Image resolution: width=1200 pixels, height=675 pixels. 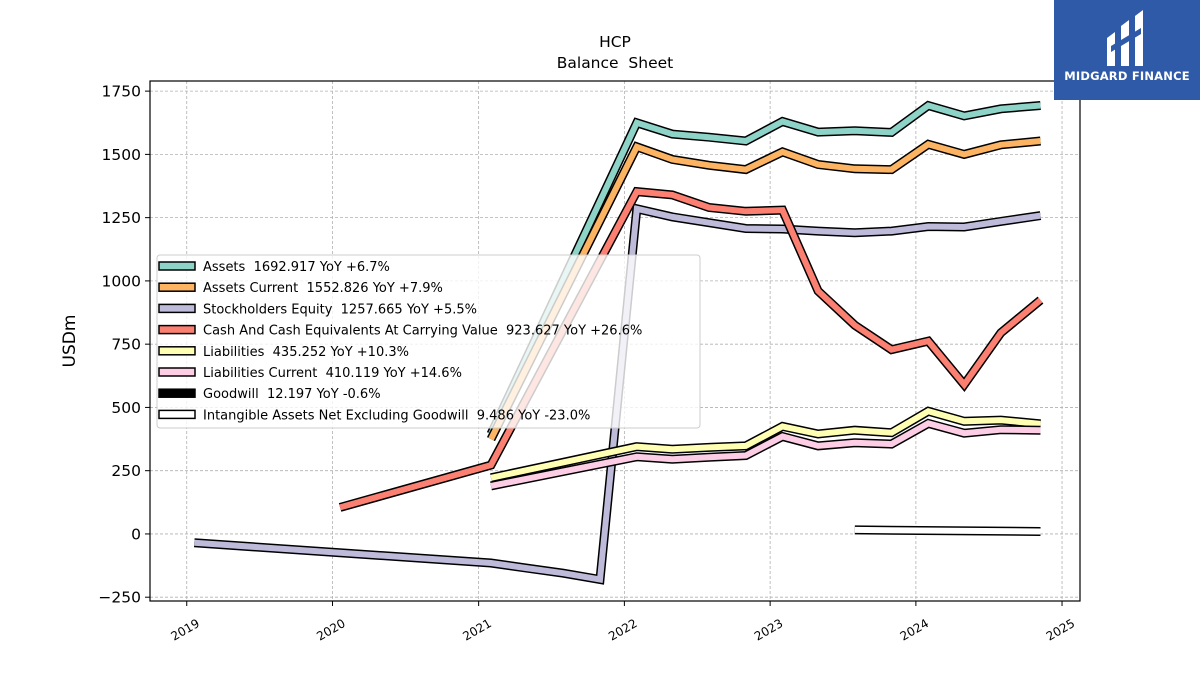 I want to click on x-tick-label: 2019, so click(x=185, y=629).